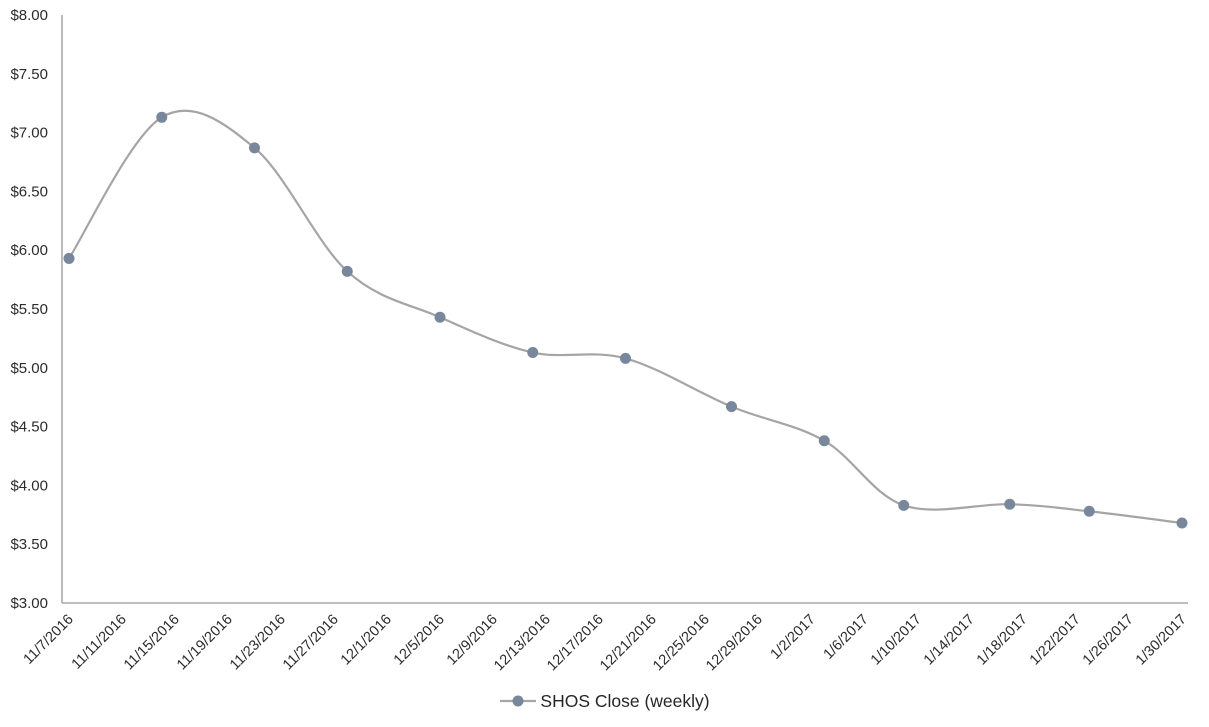  I want to click on x-axis-tick-label: 1/2/2017, so click(793, 637).